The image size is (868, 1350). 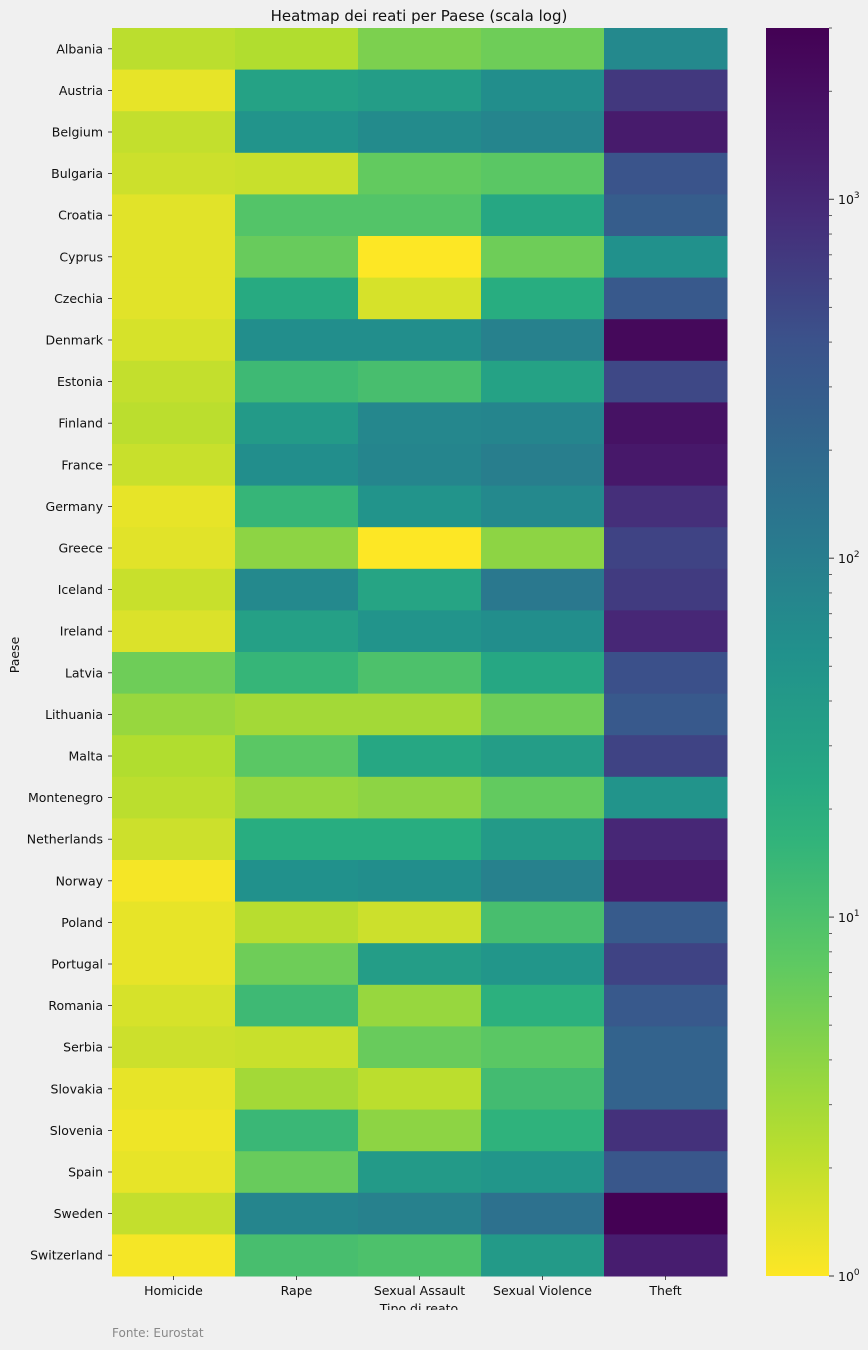 What do you see at coordinates (849, 558) in the screenshot?
I see `colorbar-tick-label: 102` at bounding box center [849, 558].